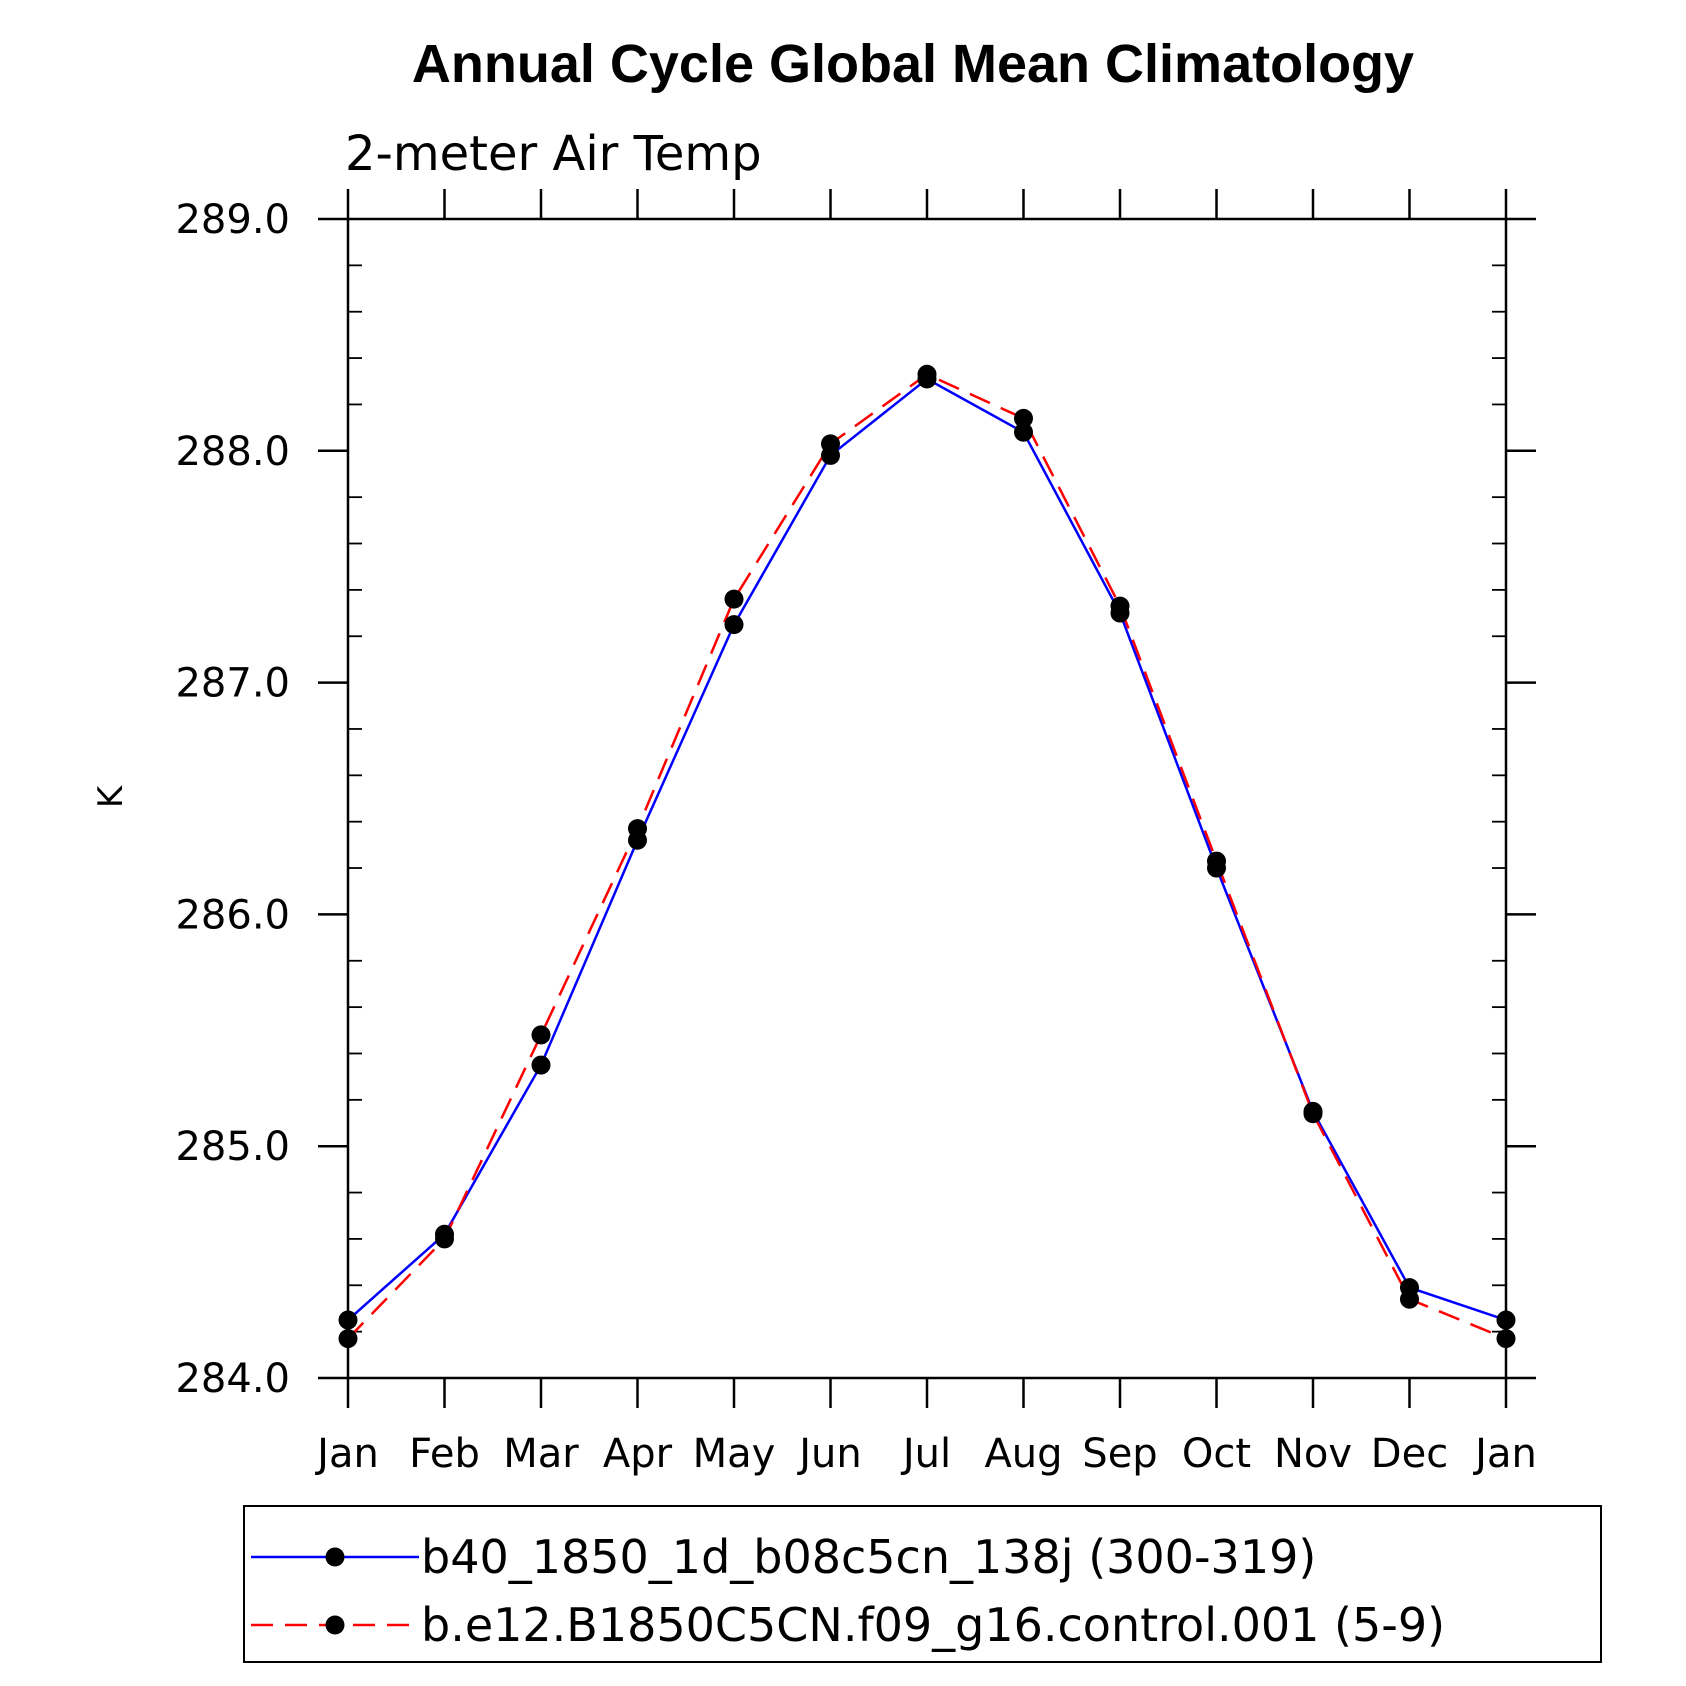 The height and width of the screenshot is (1686, 1686). Describe the element at coordinates (868, 1557) in the screenshot. I see `legend-label-1: b40_1850_1d_b08c5cn_138j (300-319)` at that location.